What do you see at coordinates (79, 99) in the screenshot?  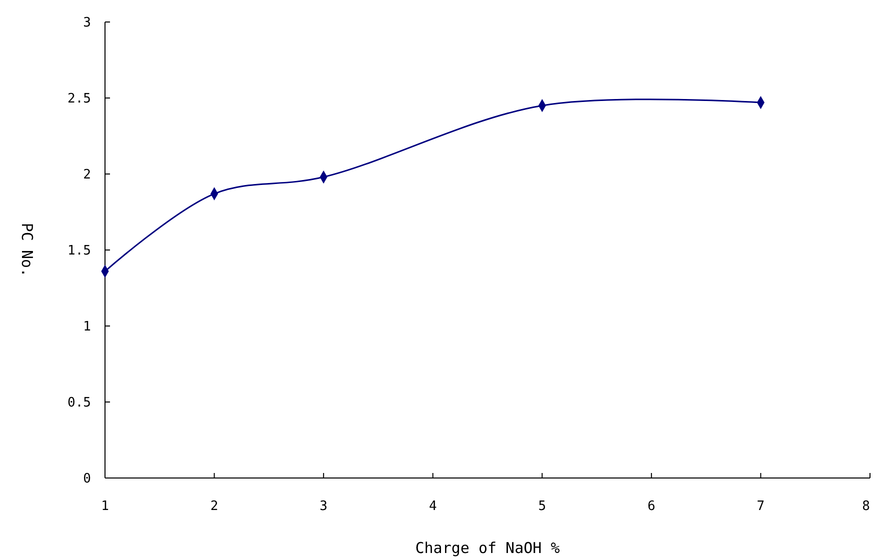 I see `y-tick-label: 2.5` at bounding box center [79, 99].